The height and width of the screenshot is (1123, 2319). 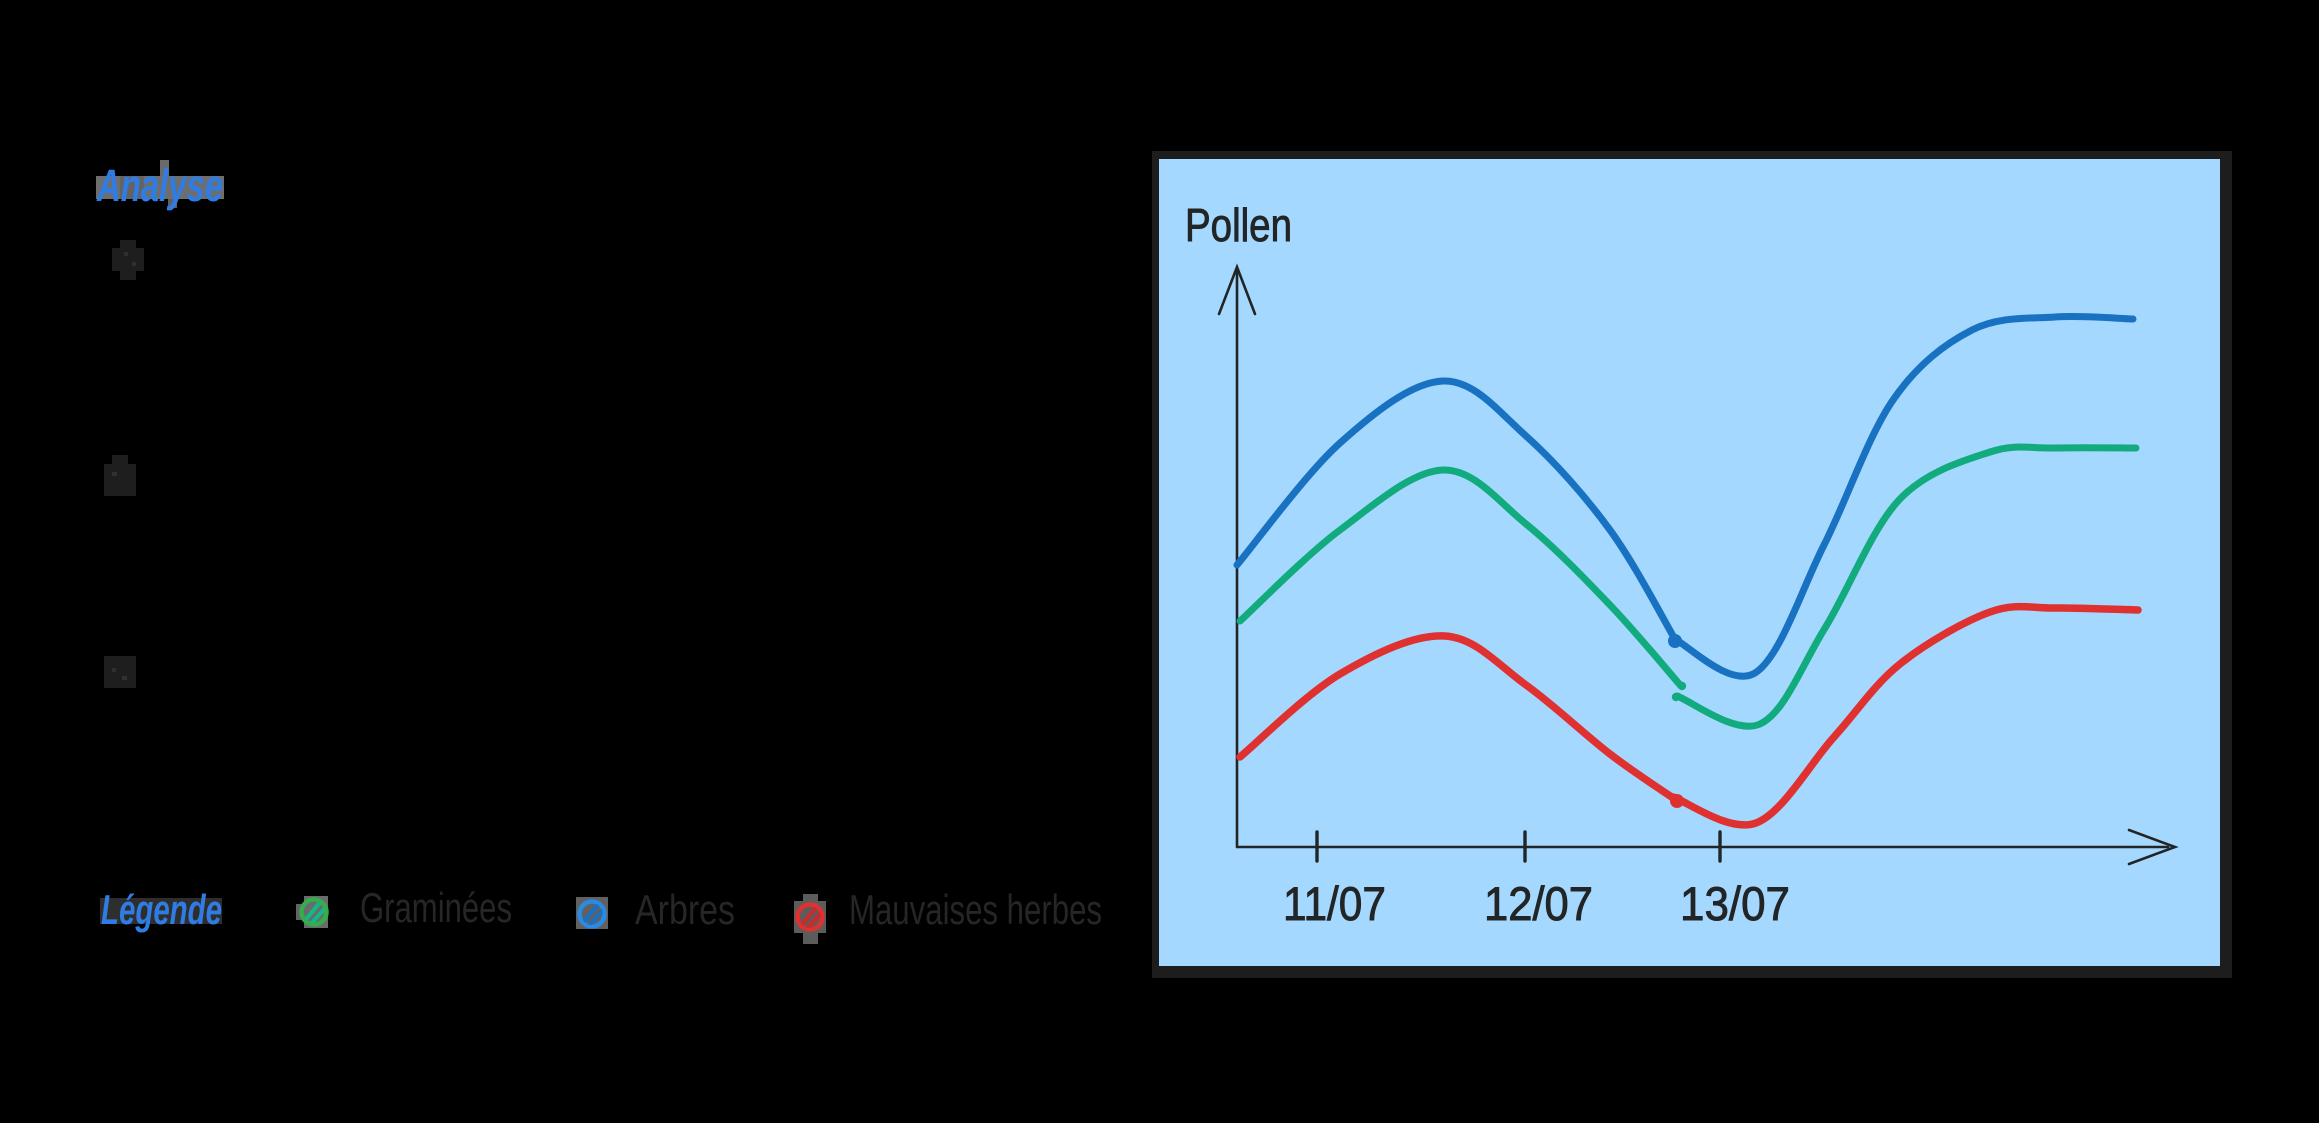 I want to click on svg-text: Pollen, so click(x=1238, y=225).